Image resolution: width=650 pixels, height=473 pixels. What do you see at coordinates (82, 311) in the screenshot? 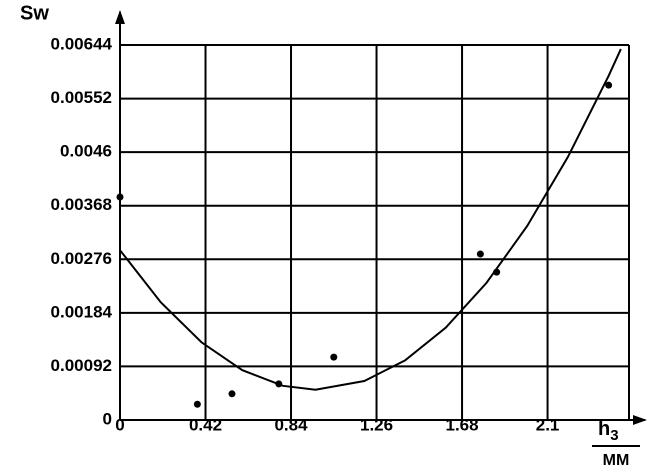
I see `y-tick-label: 0.00184` at bounding box center [82, 311].